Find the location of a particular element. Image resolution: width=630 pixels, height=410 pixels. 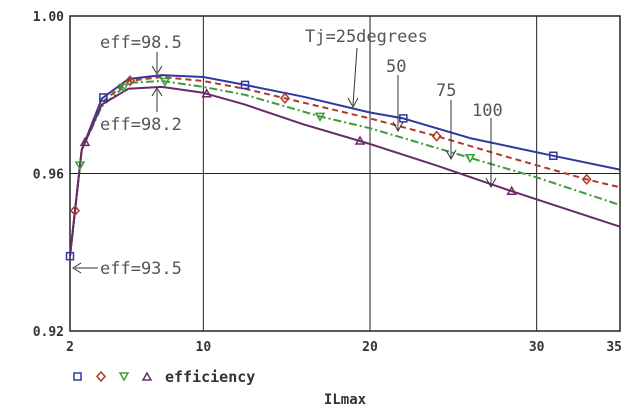

legend-marker-square is located at coordinates (77, 376).